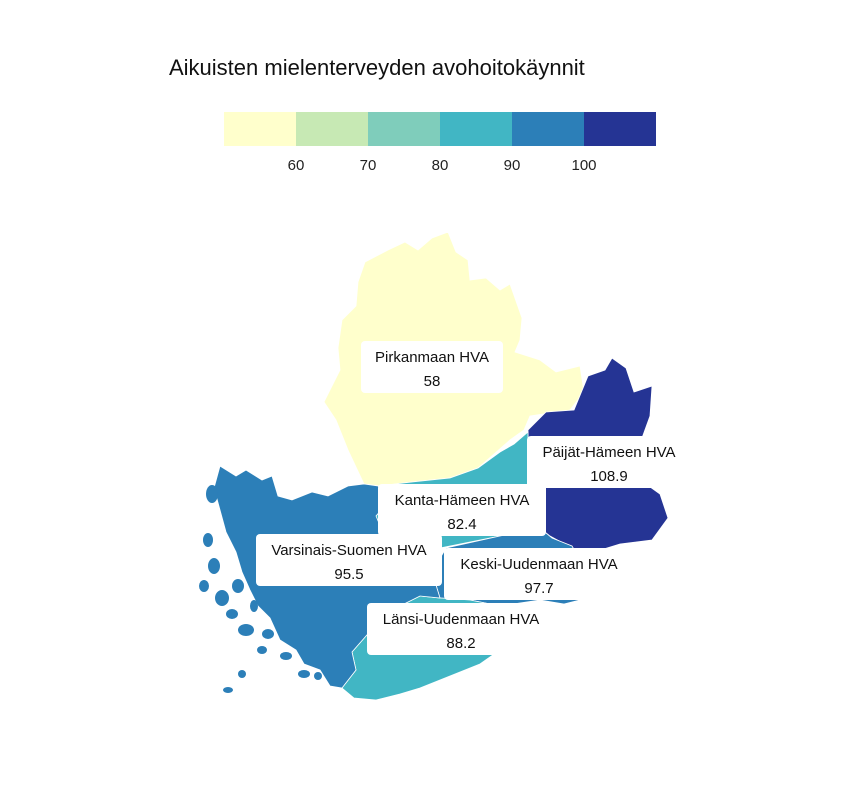  I want to click on archipelago-islands, so click(260, 589).